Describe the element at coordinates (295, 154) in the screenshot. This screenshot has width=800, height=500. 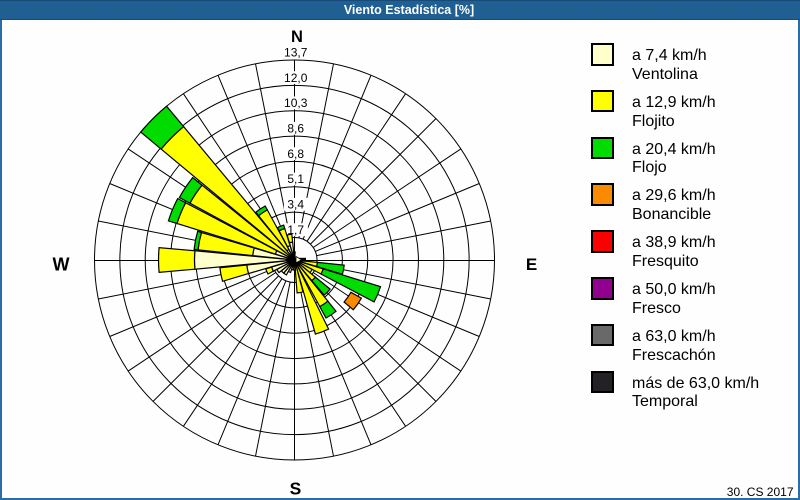
I see `svg-text: 6,8` at that location.